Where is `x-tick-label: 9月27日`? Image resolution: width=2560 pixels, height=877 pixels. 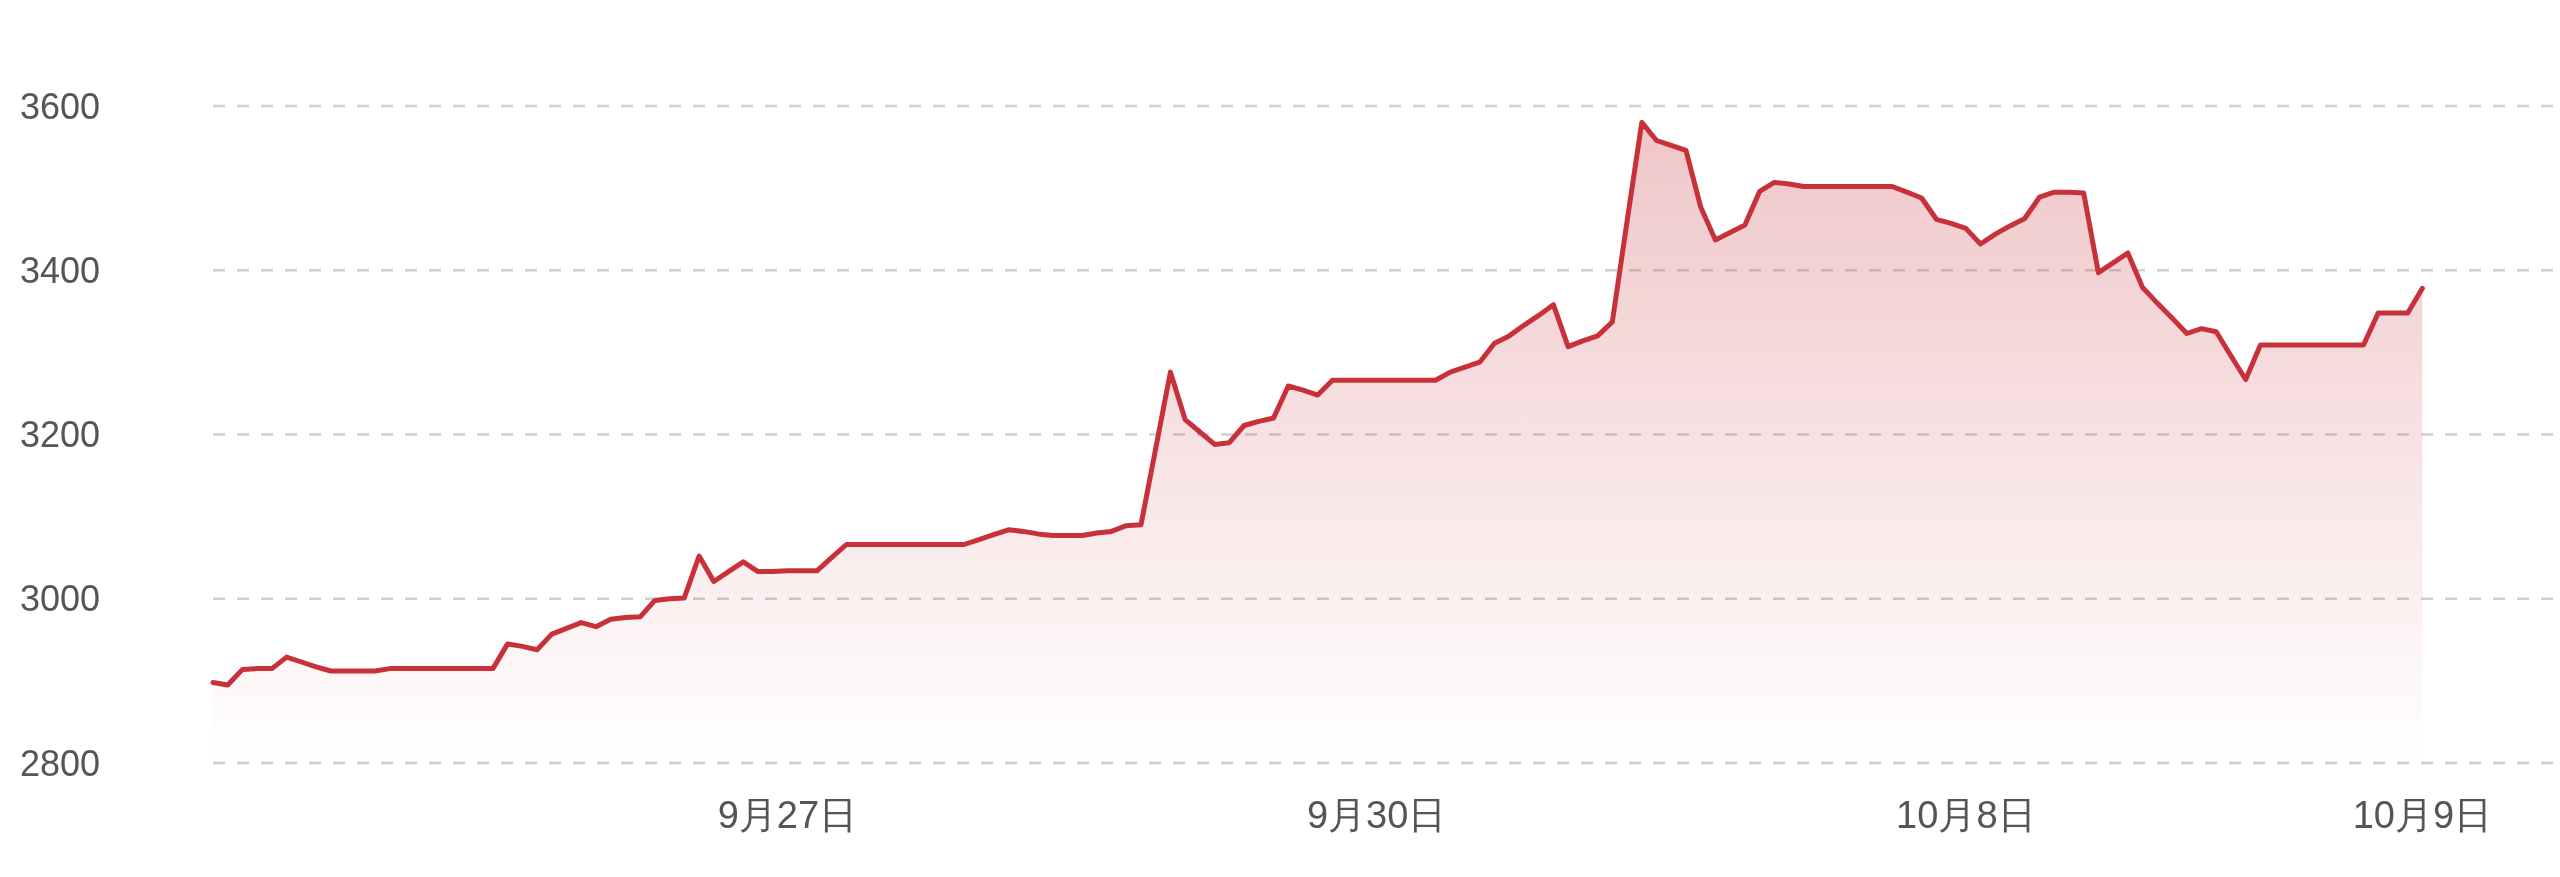 x-tick-label: 9月27日 is located at coordinates (787, 815).